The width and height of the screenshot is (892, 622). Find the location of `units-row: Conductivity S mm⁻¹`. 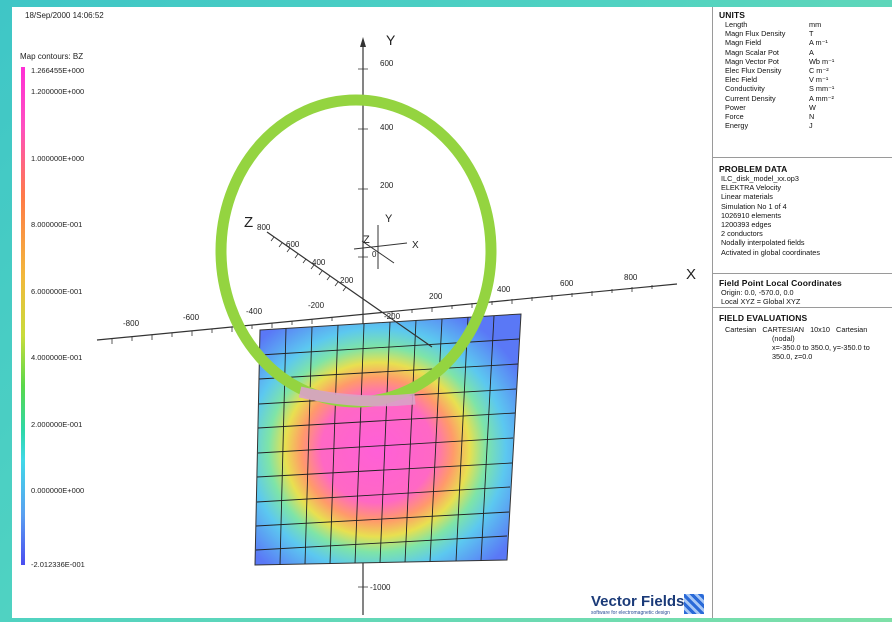

units-row: Conductivity S mm⁻¹ is located at coordinates (805, 88).